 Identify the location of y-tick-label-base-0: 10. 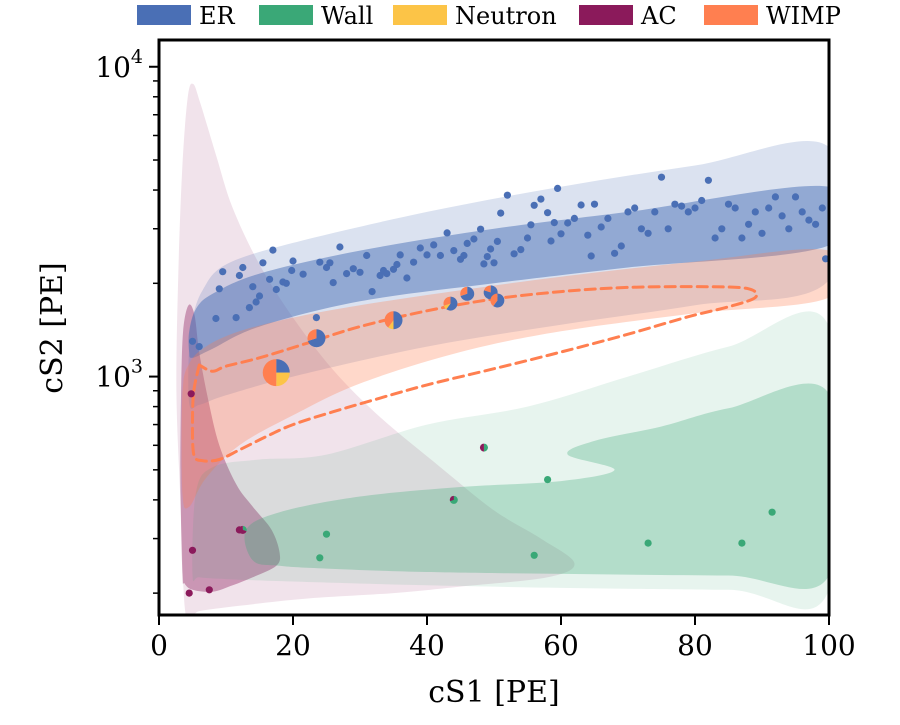
(113, 377).